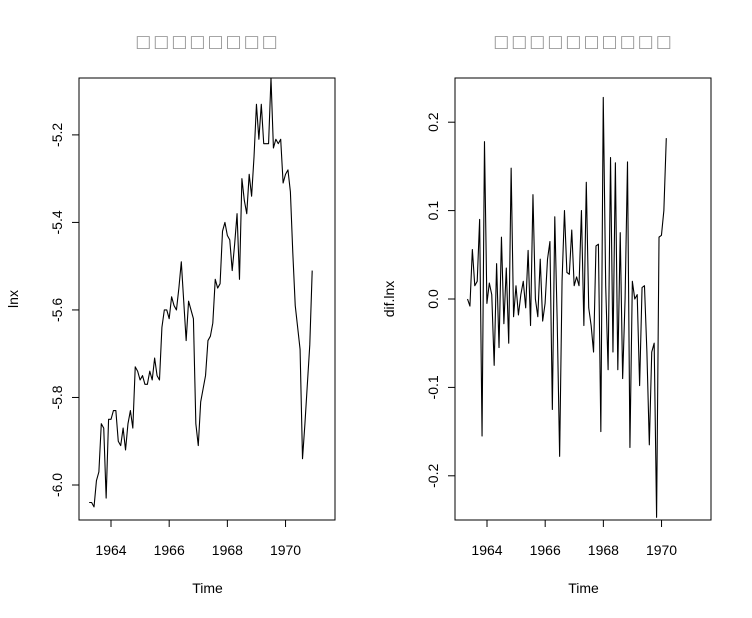 This screenshot has width=752, height=618. I want to click on right-y-axis: -0.2 -0.1 0.0 0.1 0.2, so click(440, 300).